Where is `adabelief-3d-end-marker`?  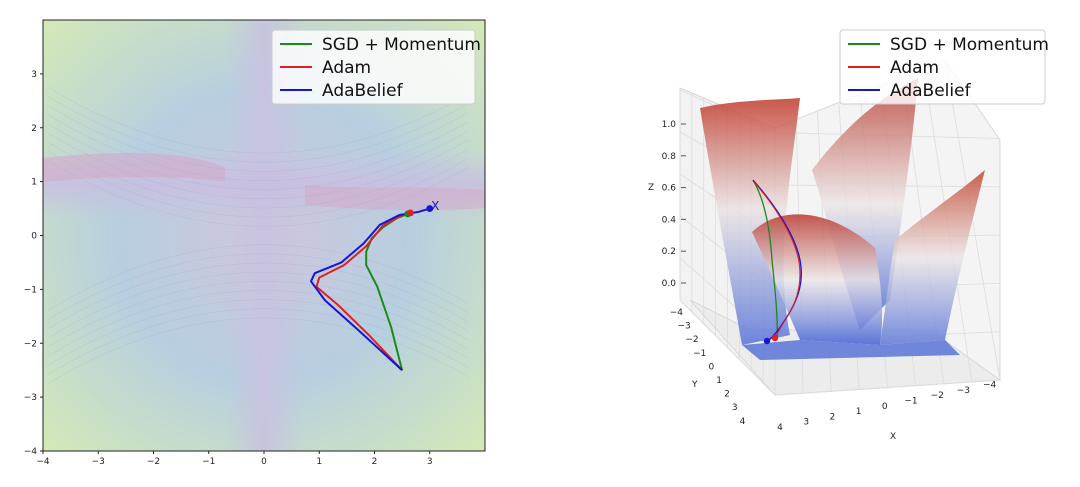
adabelief-3d-end-marker is located at coordinates (767, 341).